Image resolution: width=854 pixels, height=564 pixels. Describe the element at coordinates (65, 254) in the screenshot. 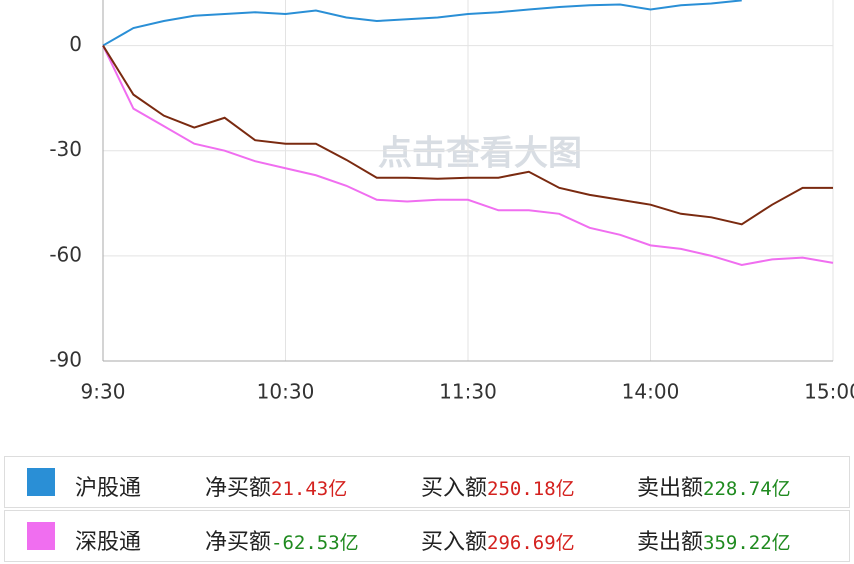

I see `y-tick-label: -60` at that location.